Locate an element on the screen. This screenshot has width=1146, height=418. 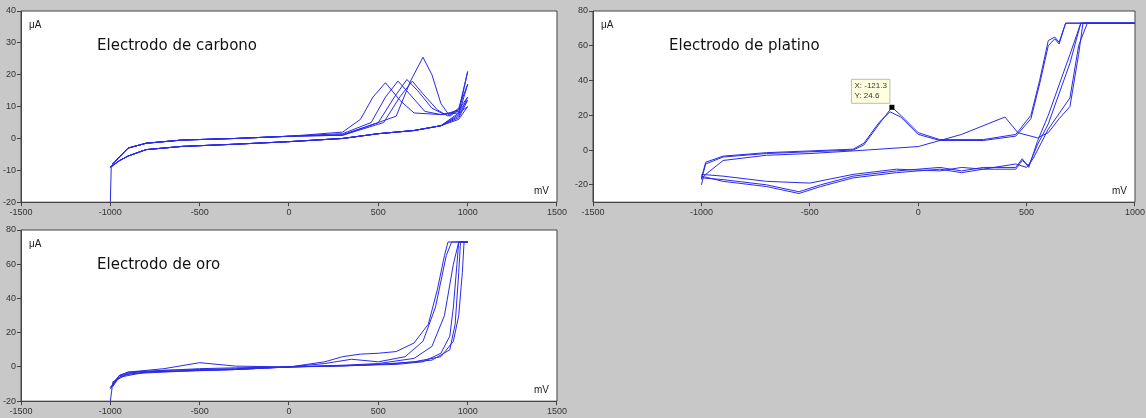
text: Electrodo de platino is located at coordinates (744, 45).